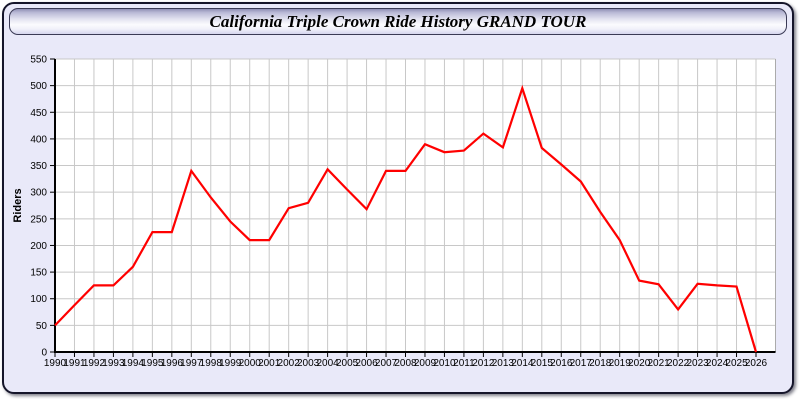  I want to click on svg-text: 50, so click(42, 326).